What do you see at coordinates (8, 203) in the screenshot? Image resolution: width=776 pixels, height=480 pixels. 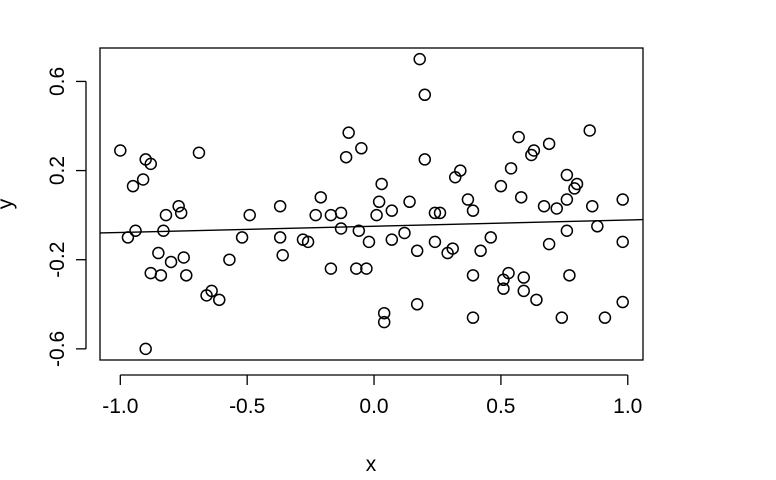 I see `y-axis-title: y` at bounding box center [8, 203].